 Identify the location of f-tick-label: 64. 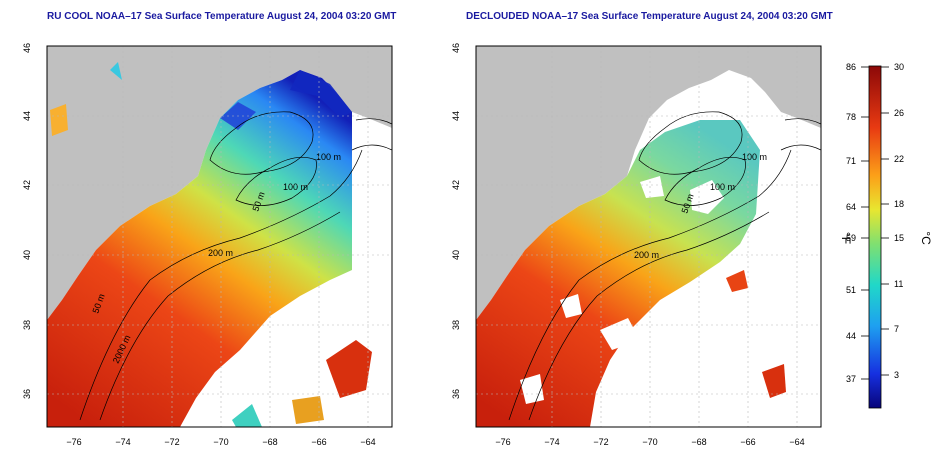
(851, 207).